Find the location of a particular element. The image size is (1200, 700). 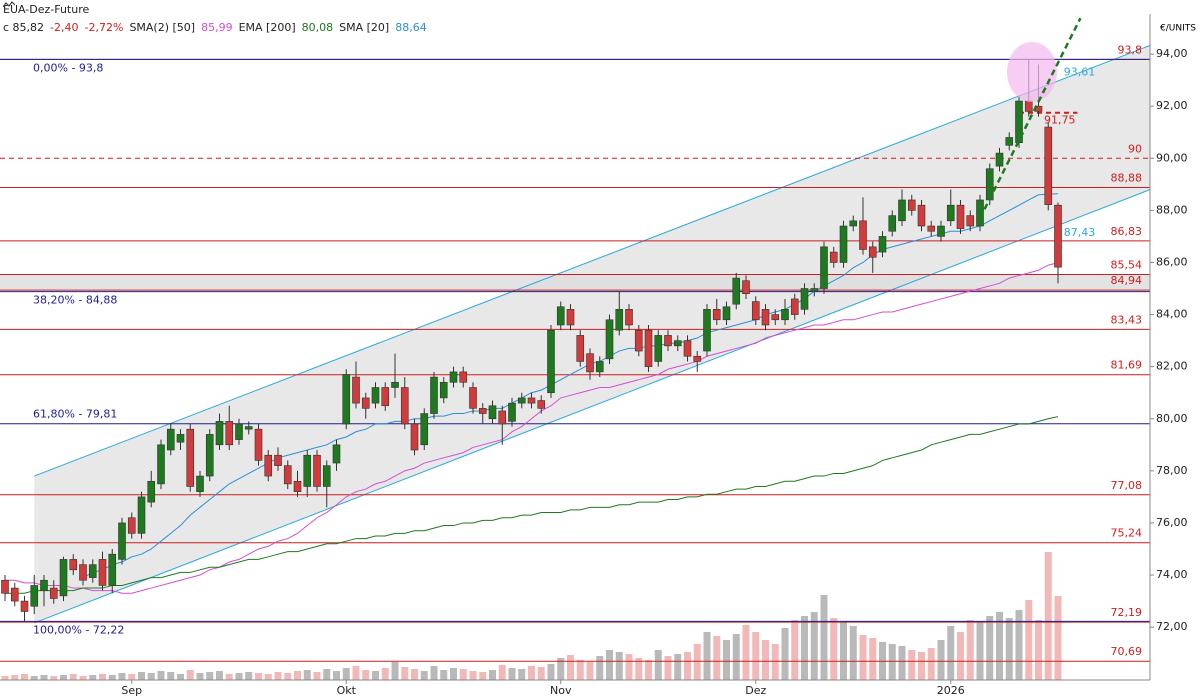

level-label: 77,08 is located at coordinates (1127, 485).